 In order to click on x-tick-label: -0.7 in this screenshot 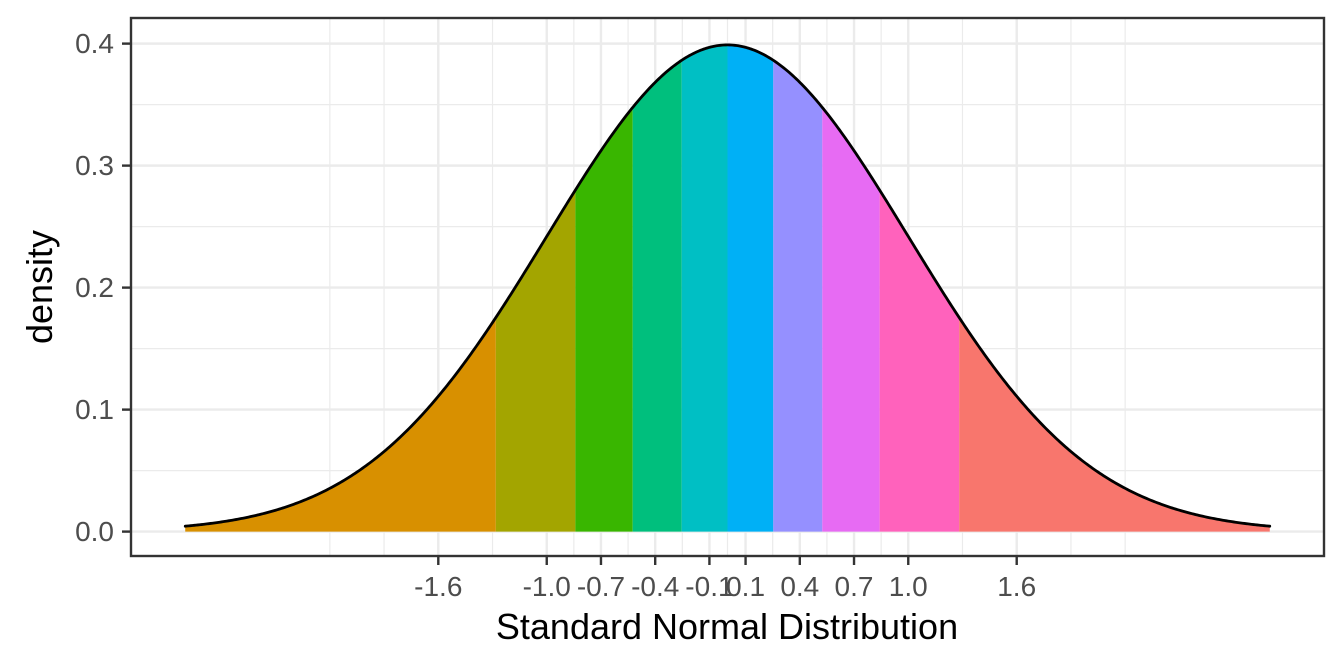, I will do `click(601, 586)`.